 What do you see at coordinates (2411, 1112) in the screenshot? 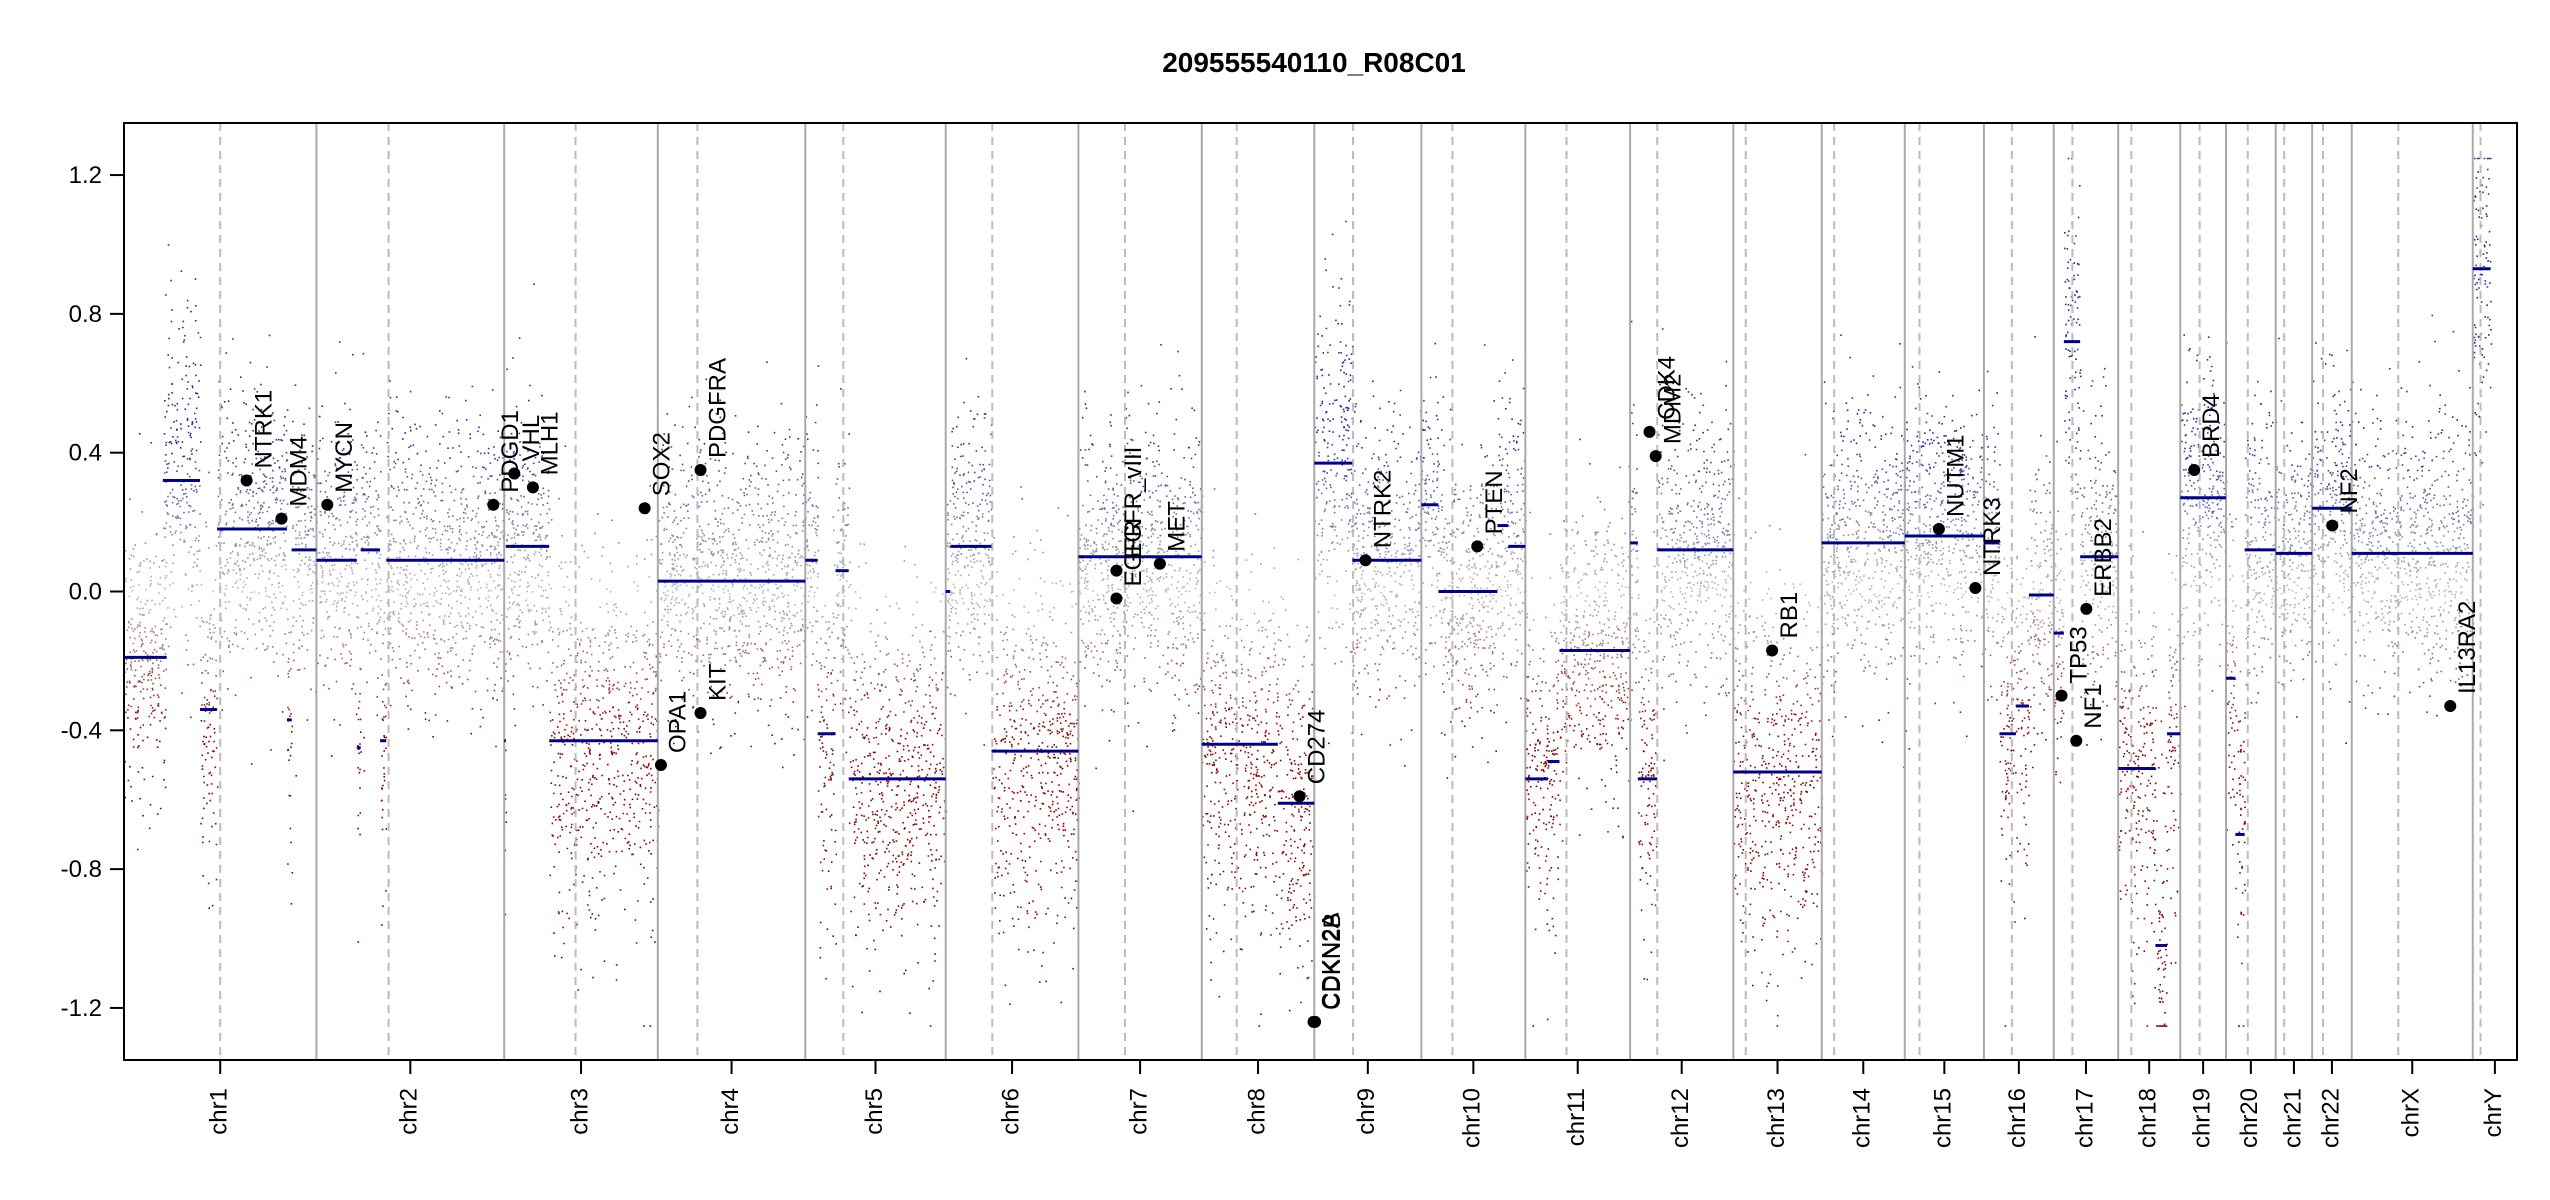
I see `chromosome-label: chrX` at bounding box center [2411, 1112].